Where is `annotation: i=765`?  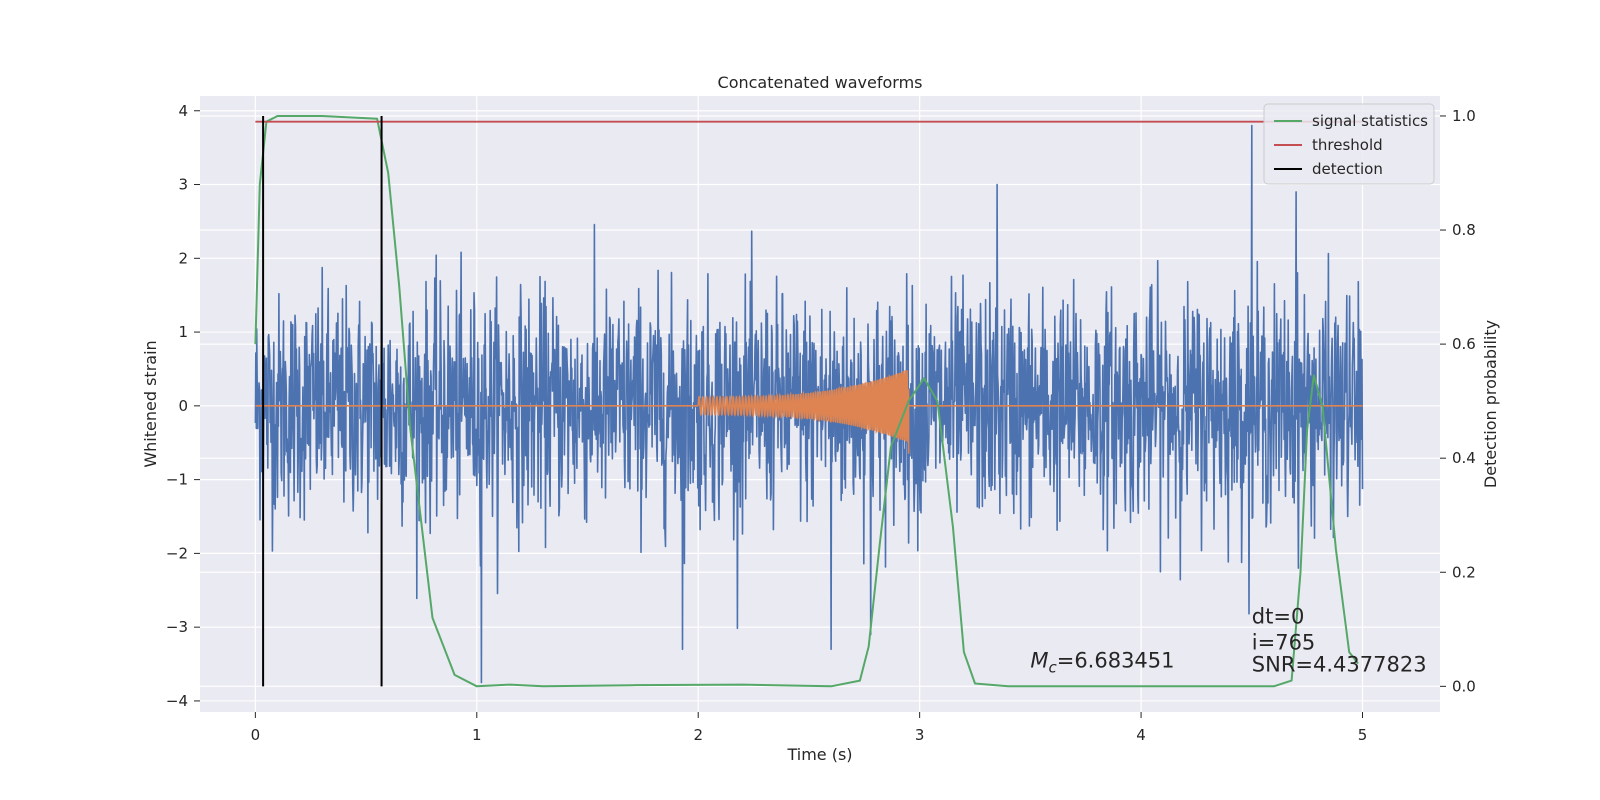
annotation: i=765 is located at coordinates (1284, 642).